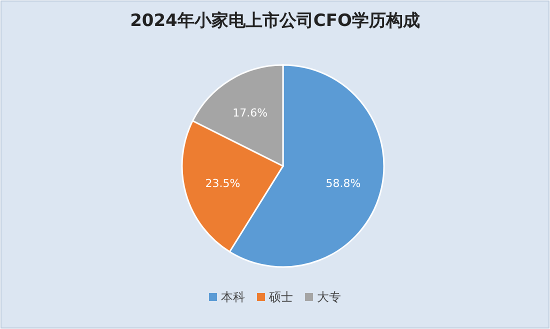 The width and height of the screenshot is (550, 329). I want to click on data-label: 58.8%, so click(343, 183).